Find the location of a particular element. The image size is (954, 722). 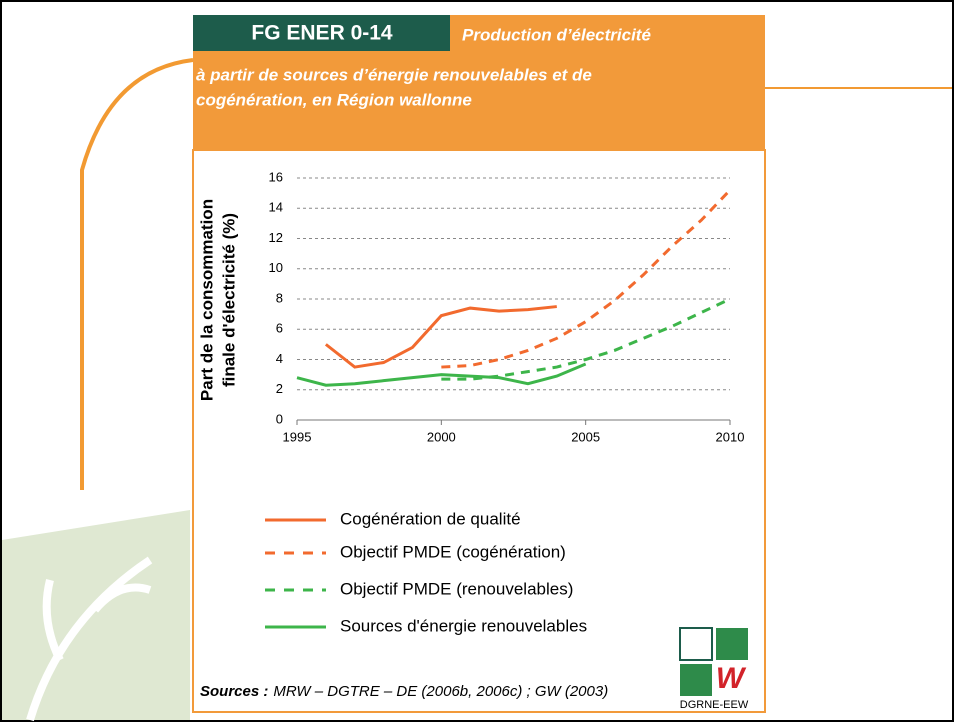

logo-text: DGRNE-EEW is located at coordinates (714, 705).